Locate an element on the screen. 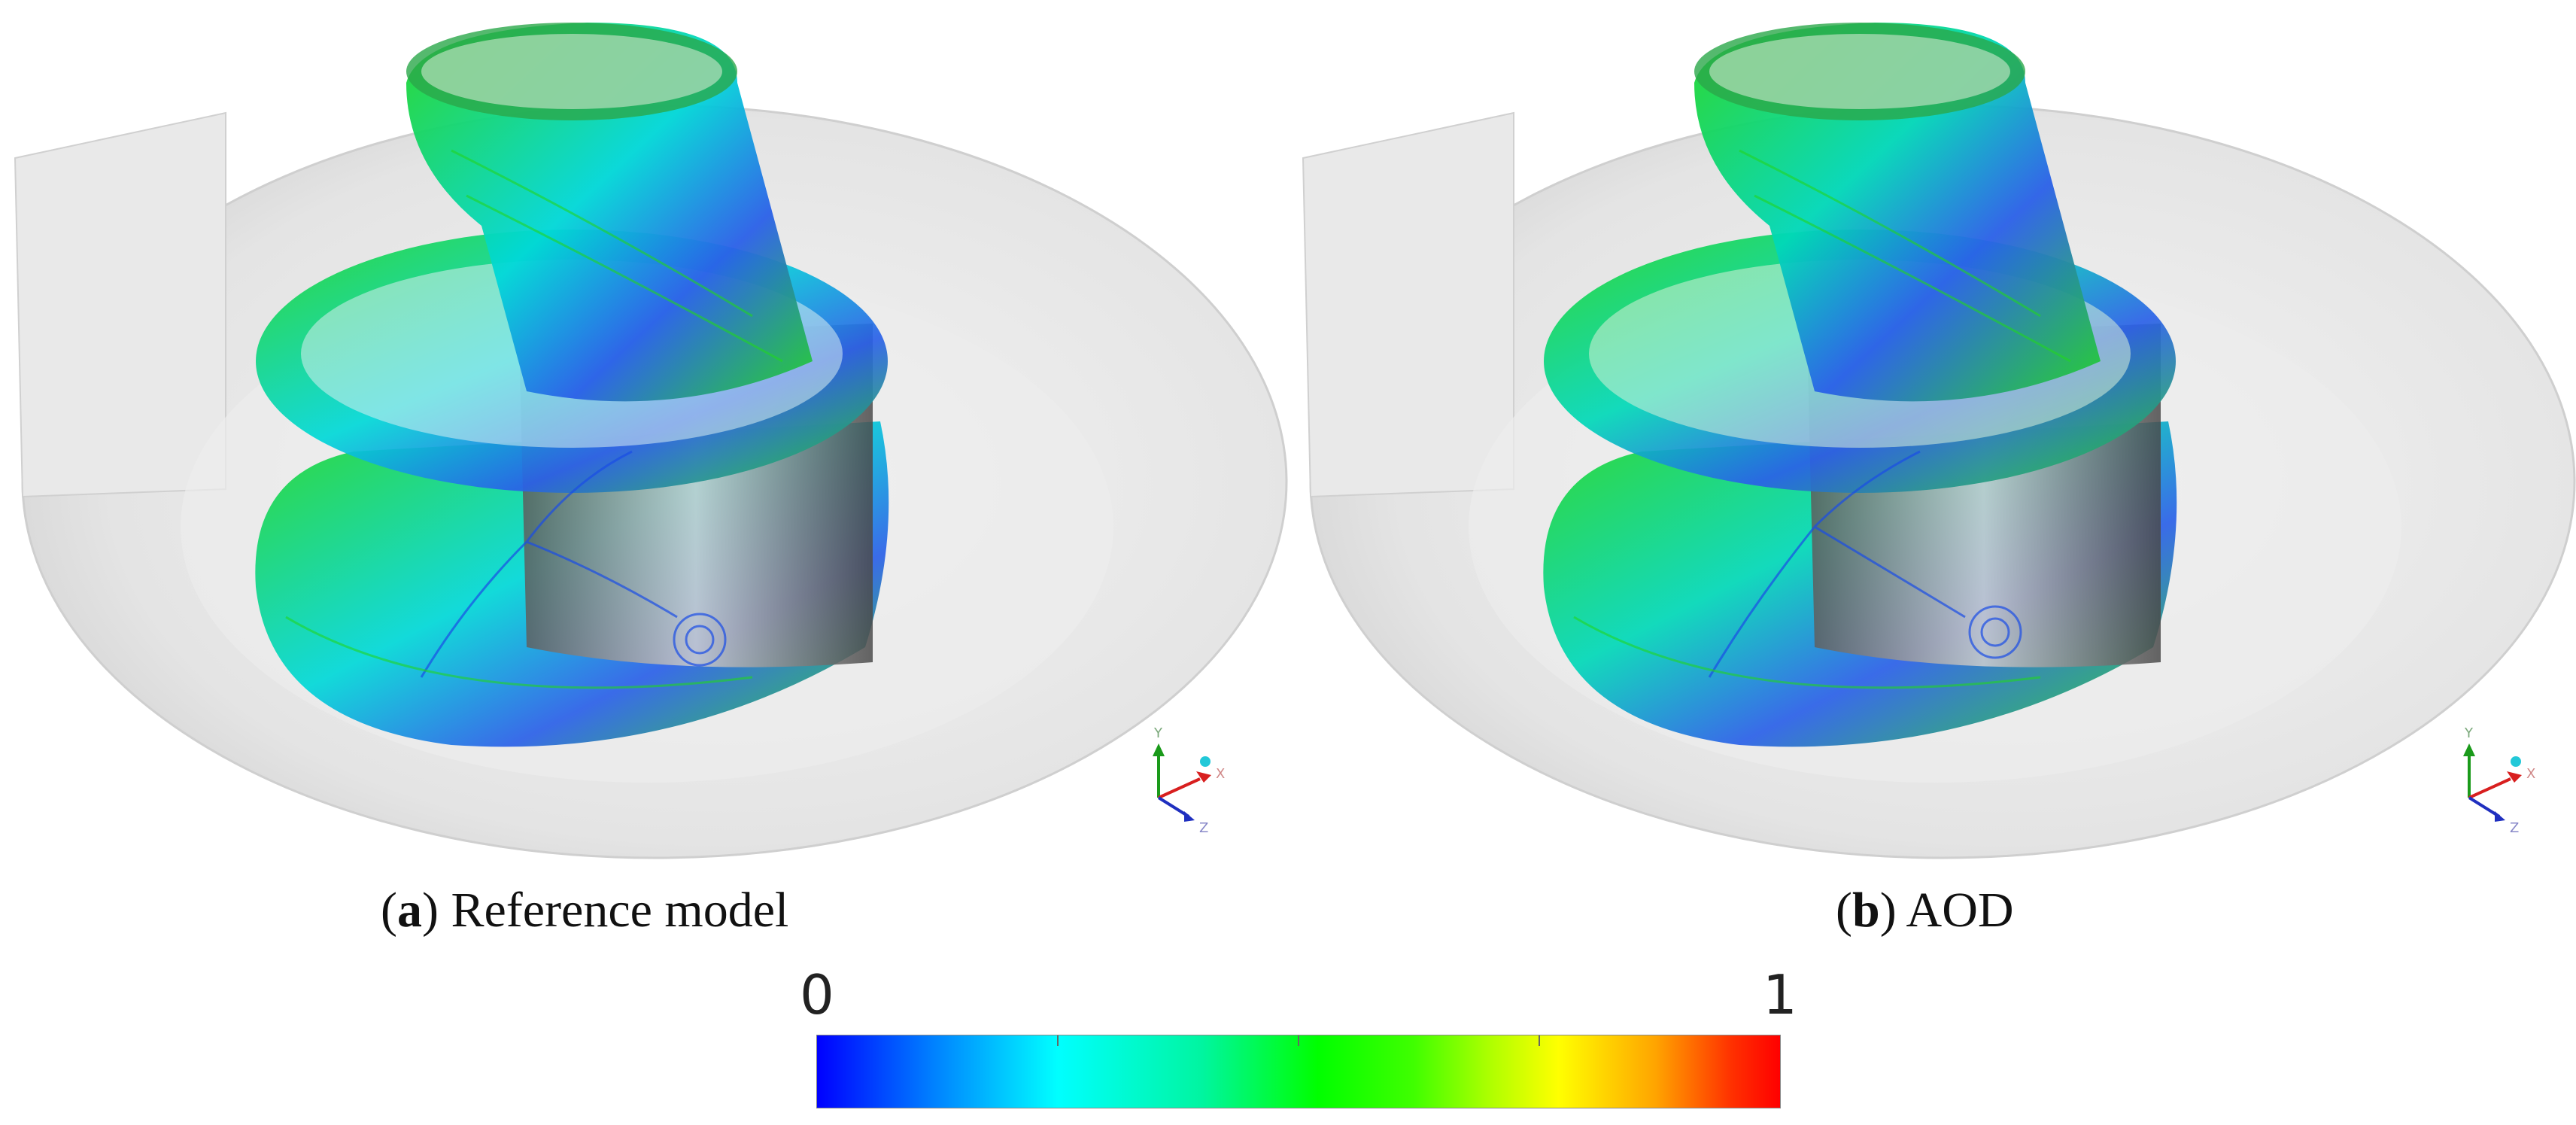 The width and height of the screenshot is (2576, 1125). colorbar: 0 1 is located at coordinates (1298, 1038).